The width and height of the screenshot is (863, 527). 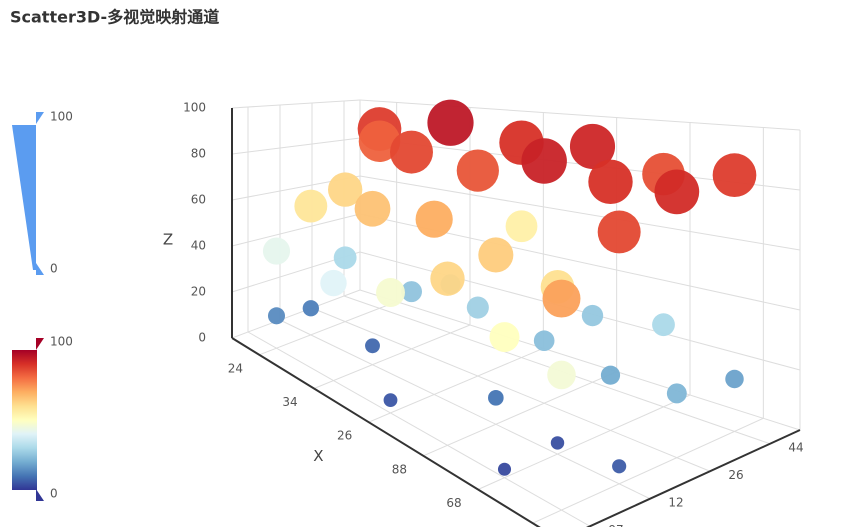 I want to click on y-tick-label: 12, so click(x=675, y=502).